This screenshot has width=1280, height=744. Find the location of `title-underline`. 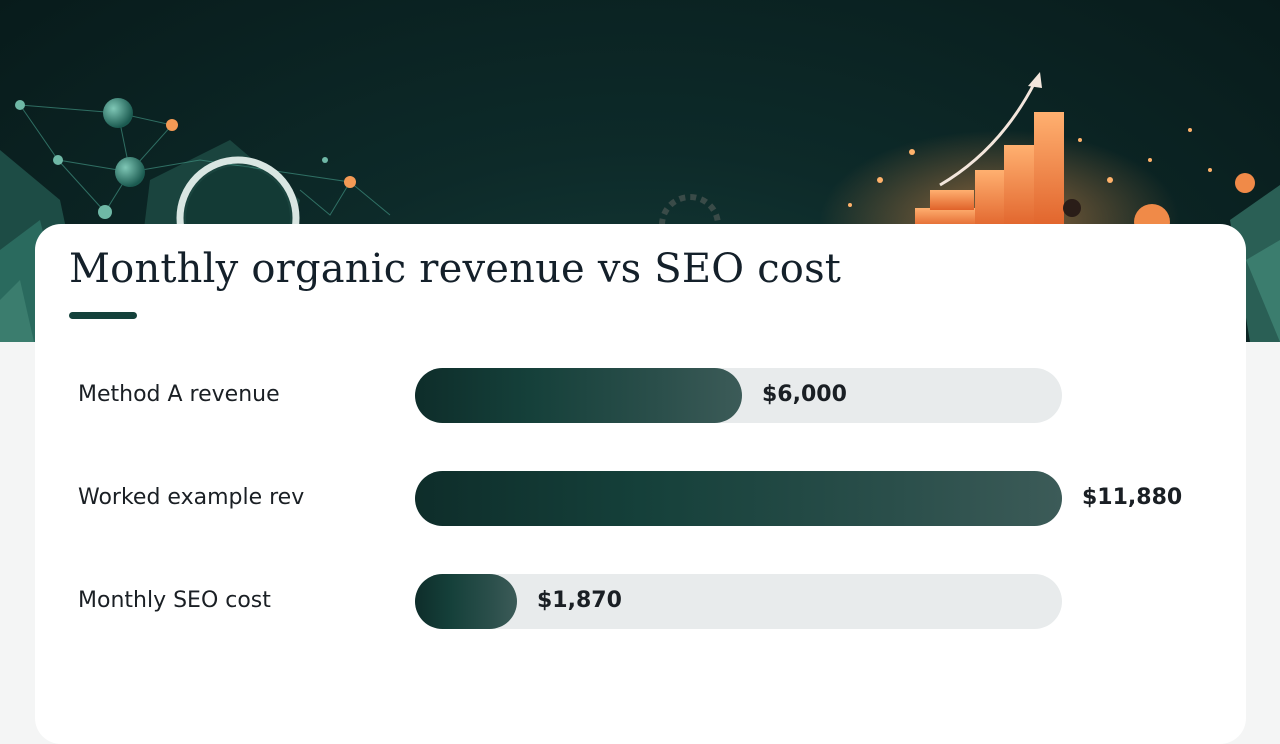

title-underline is located at coordinates (103, 315).